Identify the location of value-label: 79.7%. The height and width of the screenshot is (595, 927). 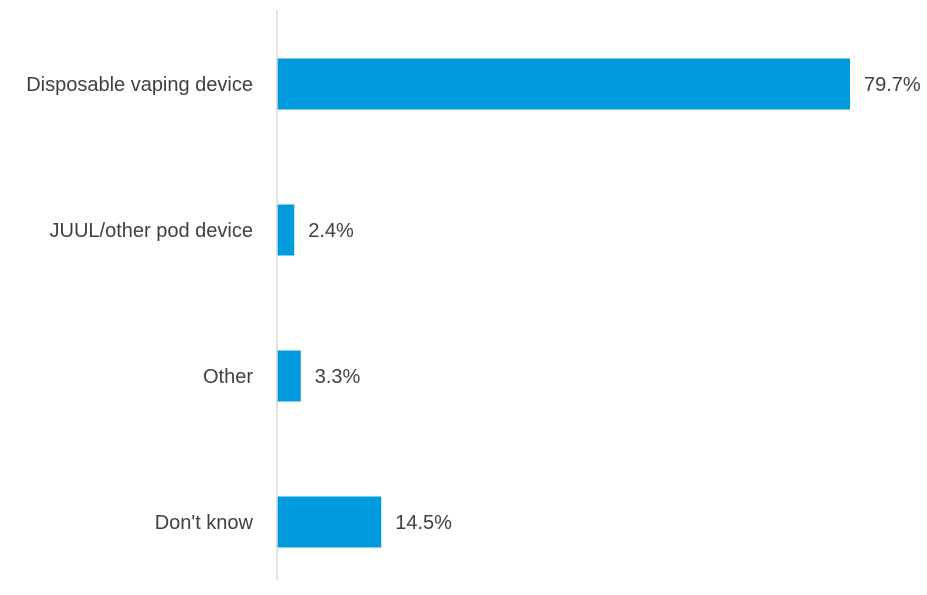
(892, 85).